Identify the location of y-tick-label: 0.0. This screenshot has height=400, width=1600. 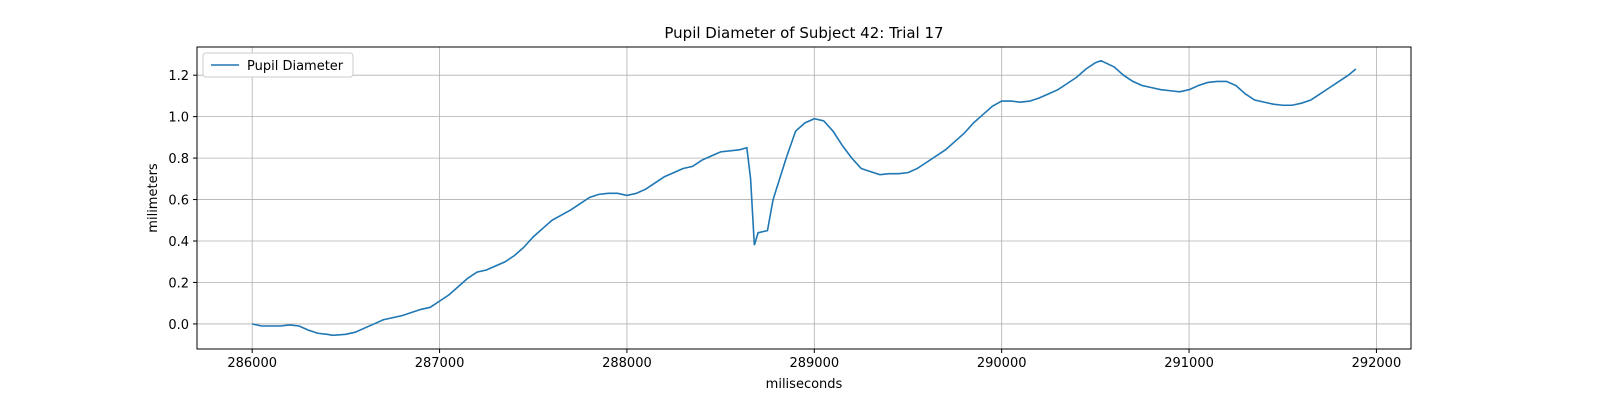
(178, 325).